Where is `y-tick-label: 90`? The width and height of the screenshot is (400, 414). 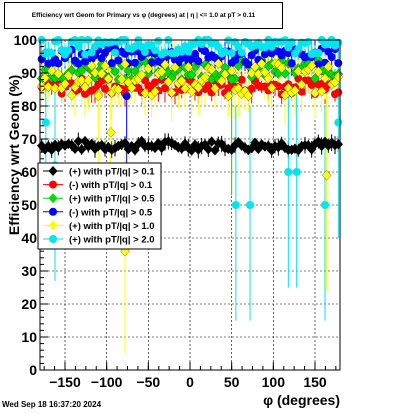
y-tick-label: 90 is located at coordinates (29, 73).